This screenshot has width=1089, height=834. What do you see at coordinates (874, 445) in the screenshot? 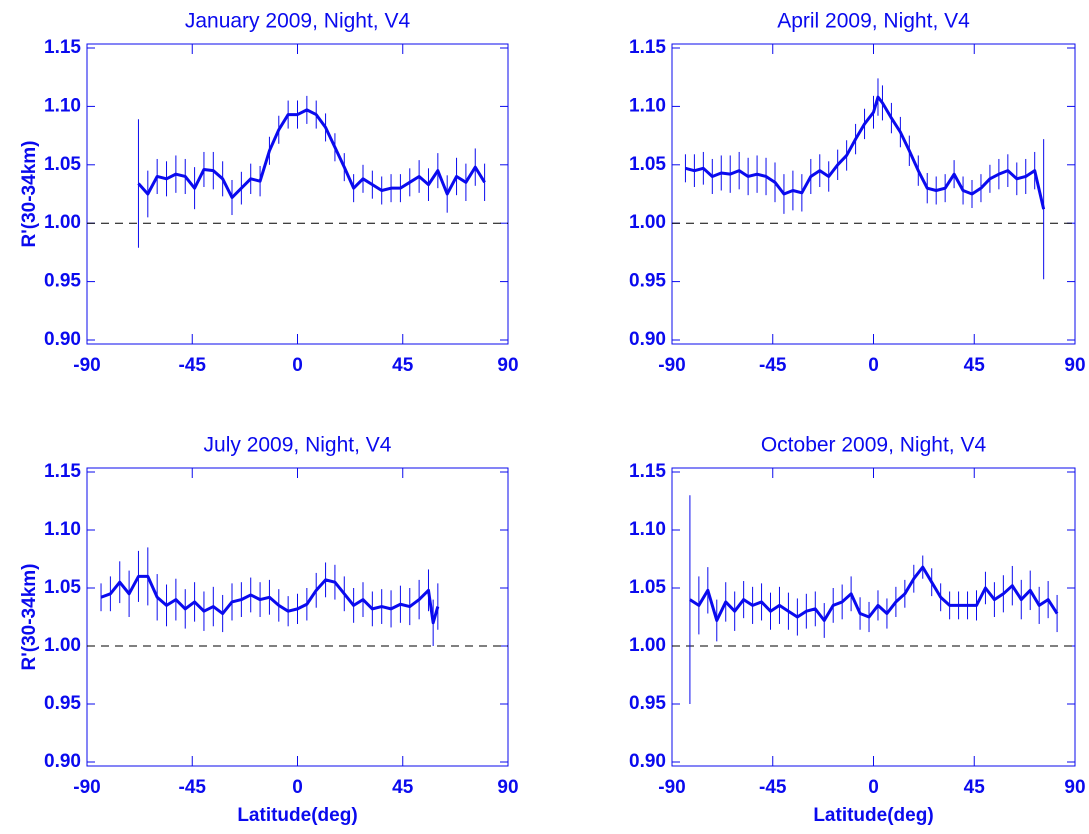
I see `chart-title: October 2009, Night, V4` at bounding box center [874, 445].